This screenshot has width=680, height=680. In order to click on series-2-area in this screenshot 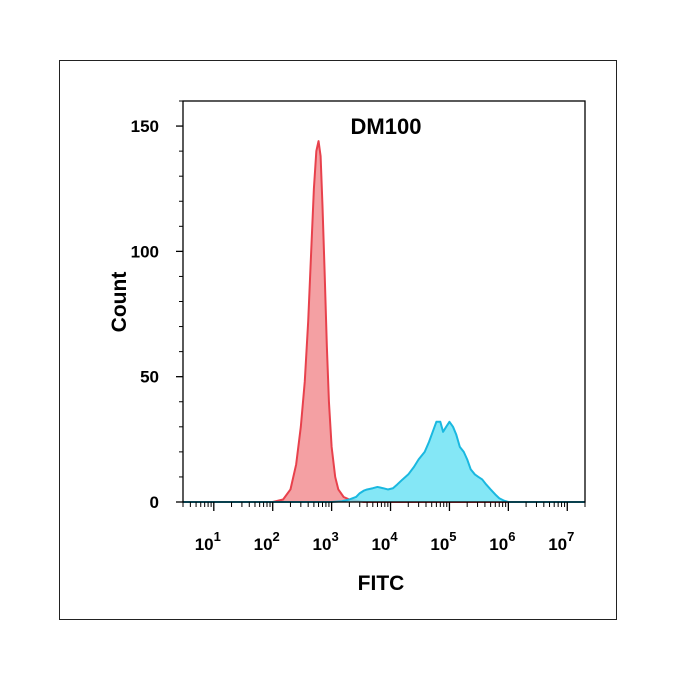, I will do `click(384, 461)`.